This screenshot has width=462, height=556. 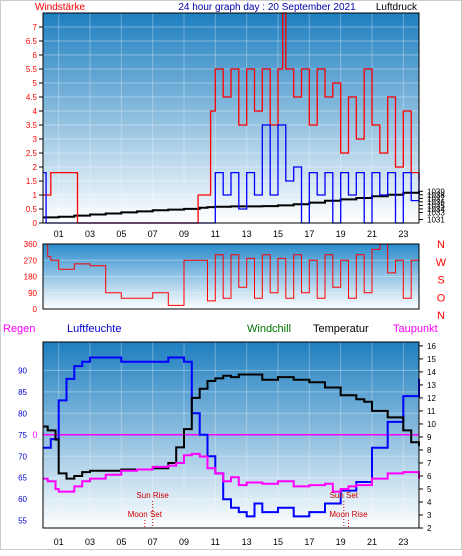 What do you see at coordinates (429, 489) in the screenshot?
I see `temp-right-tick-label: 5` at bounding box center [429, 489].